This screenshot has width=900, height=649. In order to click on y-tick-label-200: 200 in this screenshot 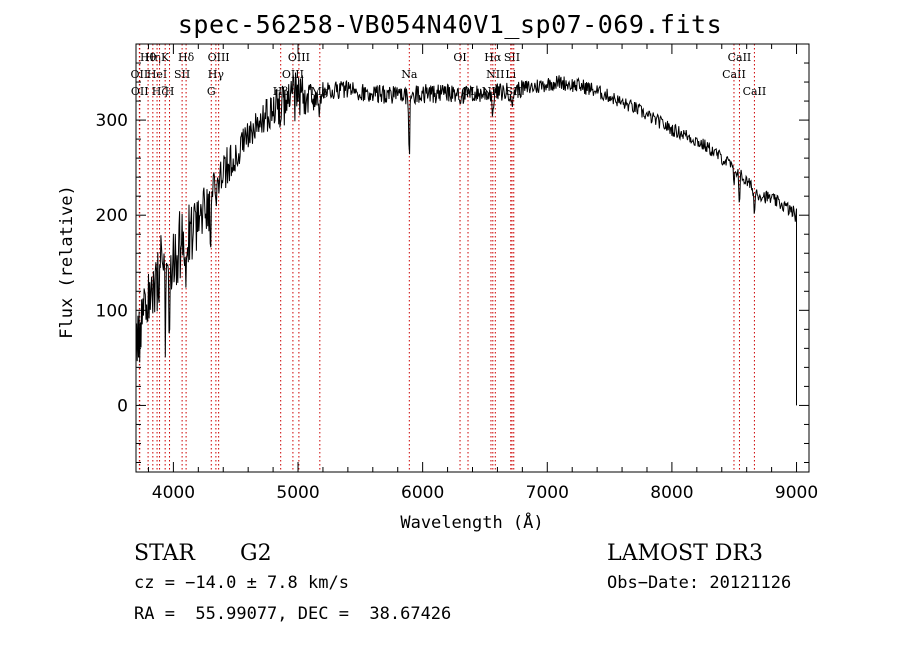, I will do `click(112, 216)`.